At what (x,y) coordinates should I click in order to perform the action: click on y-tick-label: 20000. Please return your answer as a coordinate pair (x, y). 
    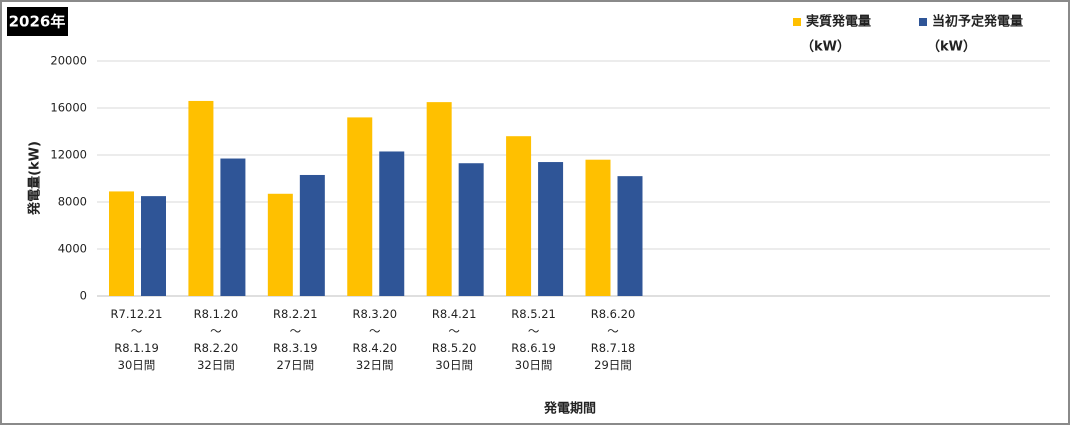
    Looking at the image, I should click on (68, 61).